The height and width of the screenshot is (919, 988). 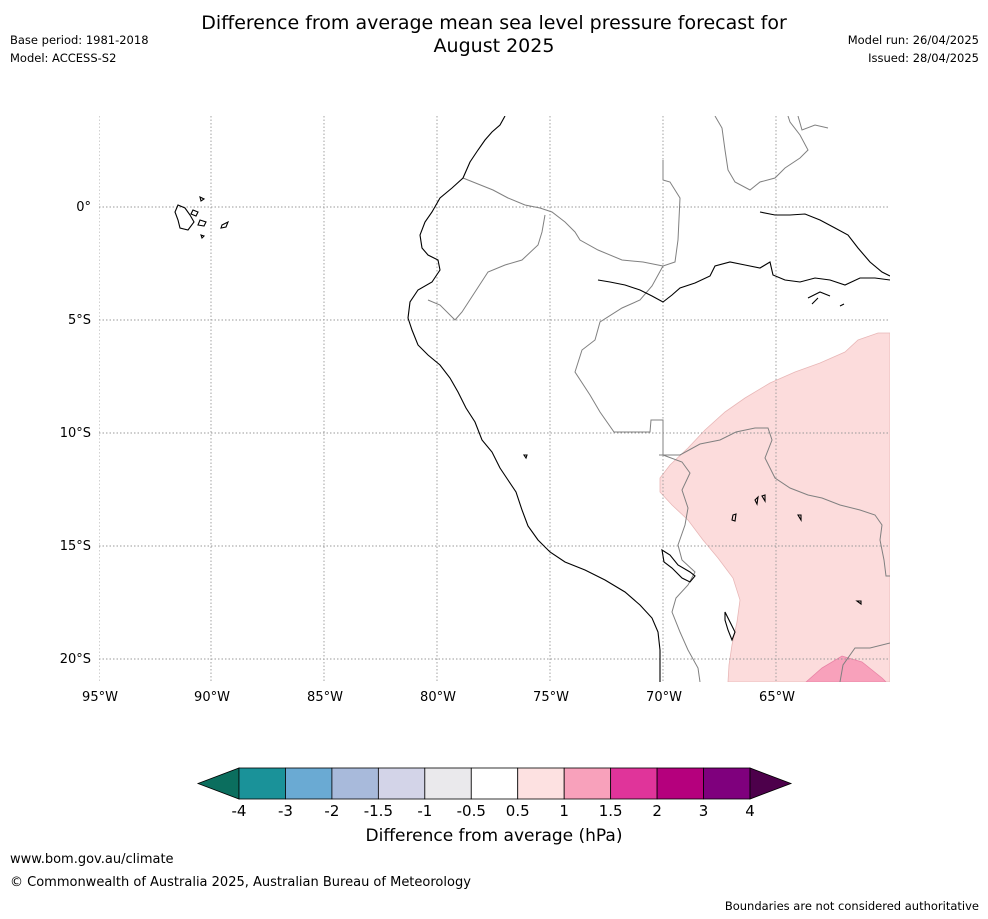 I want to click on latitude-labels: 0° 5°S 10°S 15°S 20°S, so click(x=75, y=433).